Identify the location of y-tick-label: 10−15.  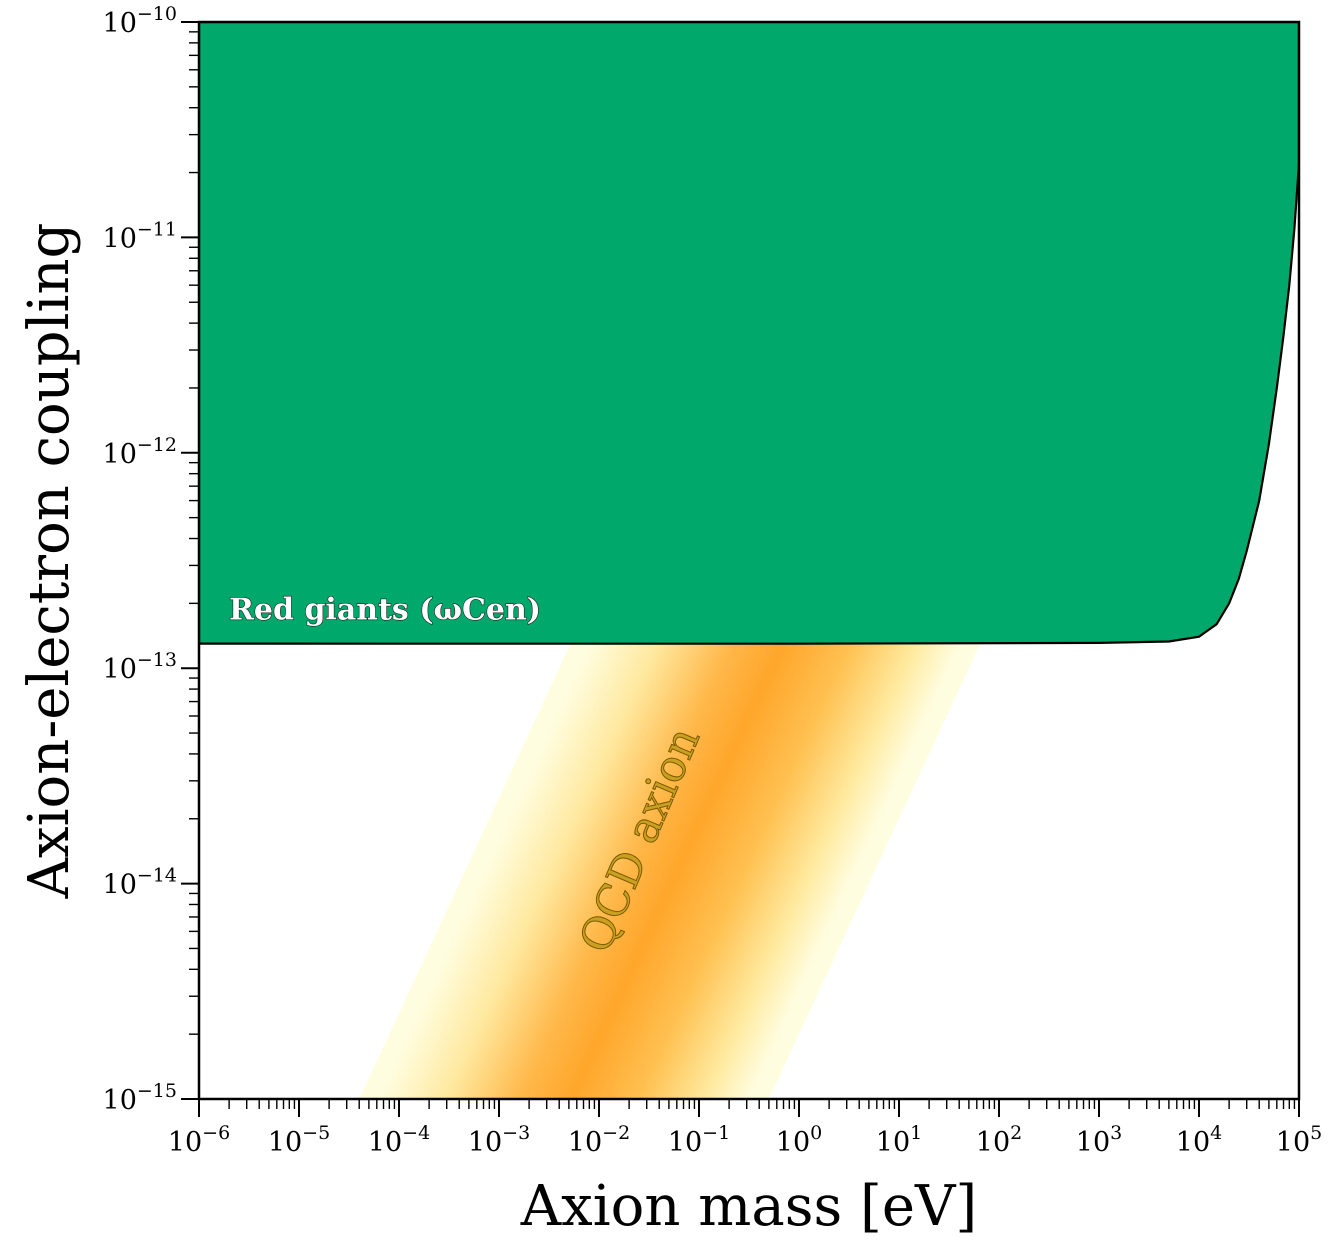
(140, 1098).